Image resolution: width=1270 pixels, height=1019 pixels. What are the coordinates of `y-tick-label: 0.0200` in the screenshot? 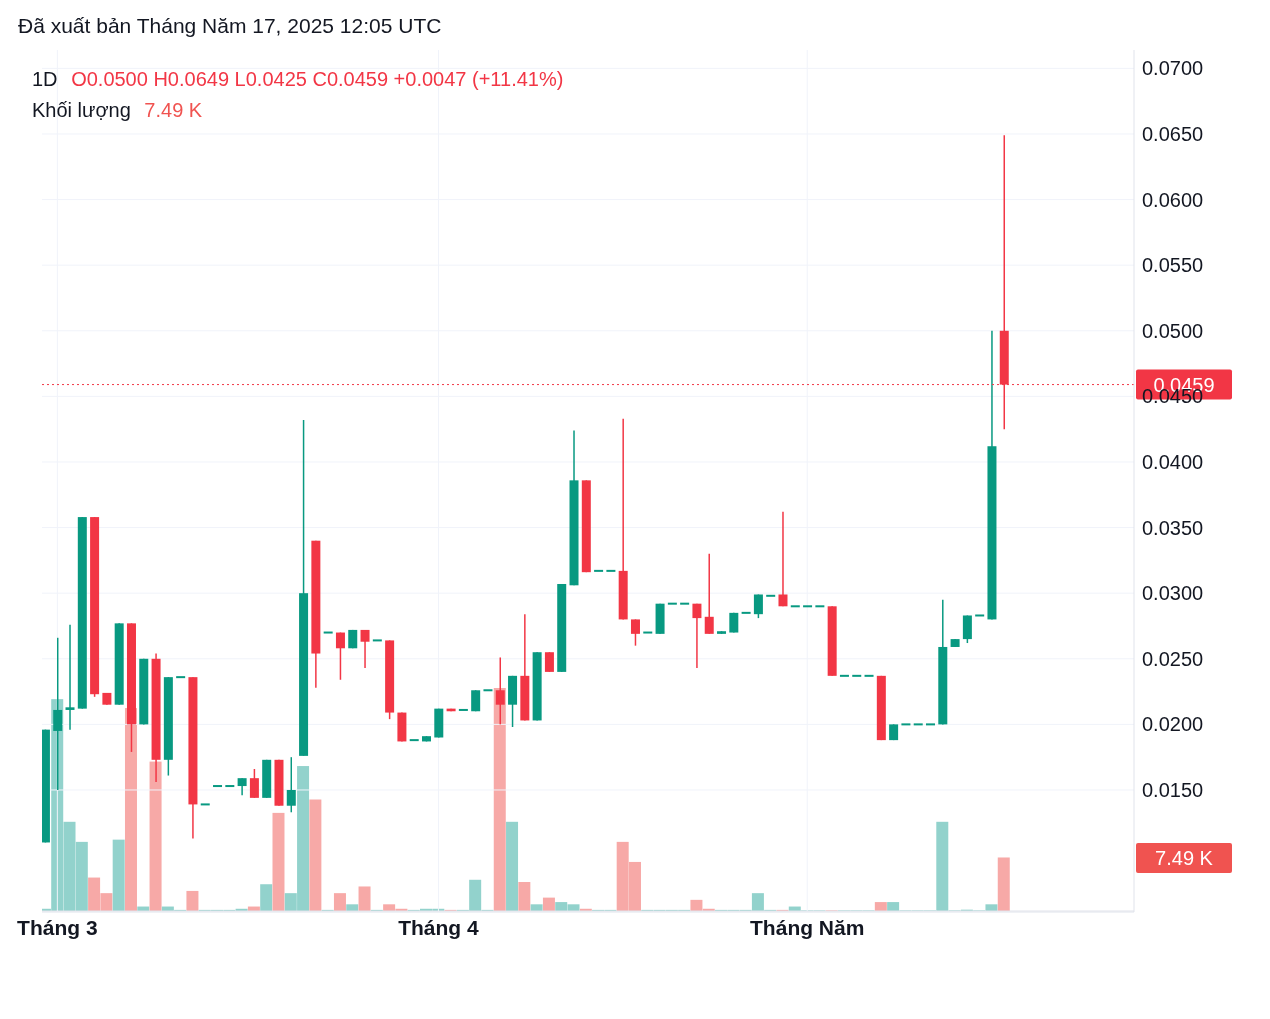 It's located at (1173, 724).